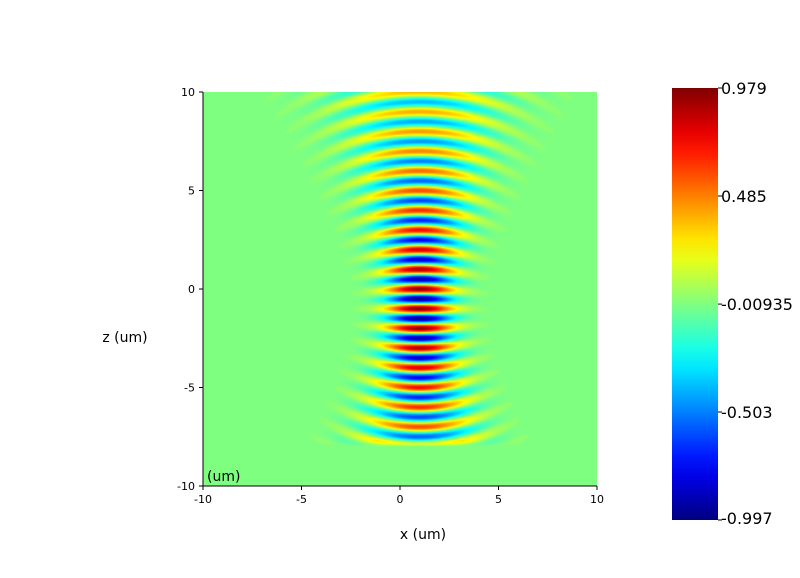 This screenshot has width=800, height=578. Describe the element at coordinates (191, 289) in the screenshot. I see `y-tick-label: 0` at that location.